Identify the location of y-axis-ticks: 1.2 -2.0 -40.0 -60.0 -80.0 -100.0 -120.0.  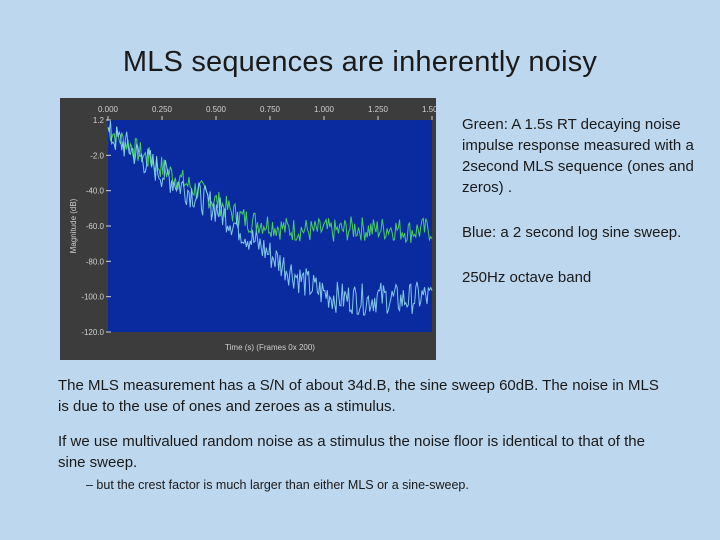
(96, 226).